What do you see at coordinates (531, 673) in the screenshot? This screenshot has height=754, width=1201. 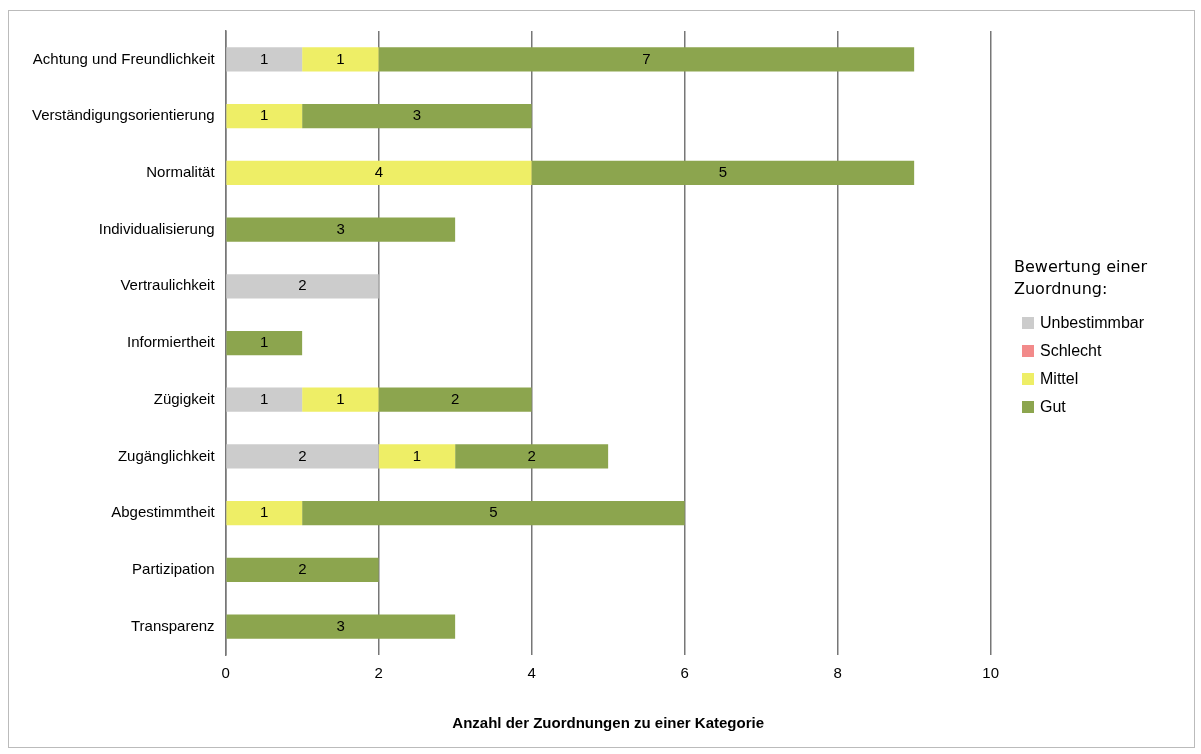 I see `x-tick-label: 4` at bounding box center [531, 673].